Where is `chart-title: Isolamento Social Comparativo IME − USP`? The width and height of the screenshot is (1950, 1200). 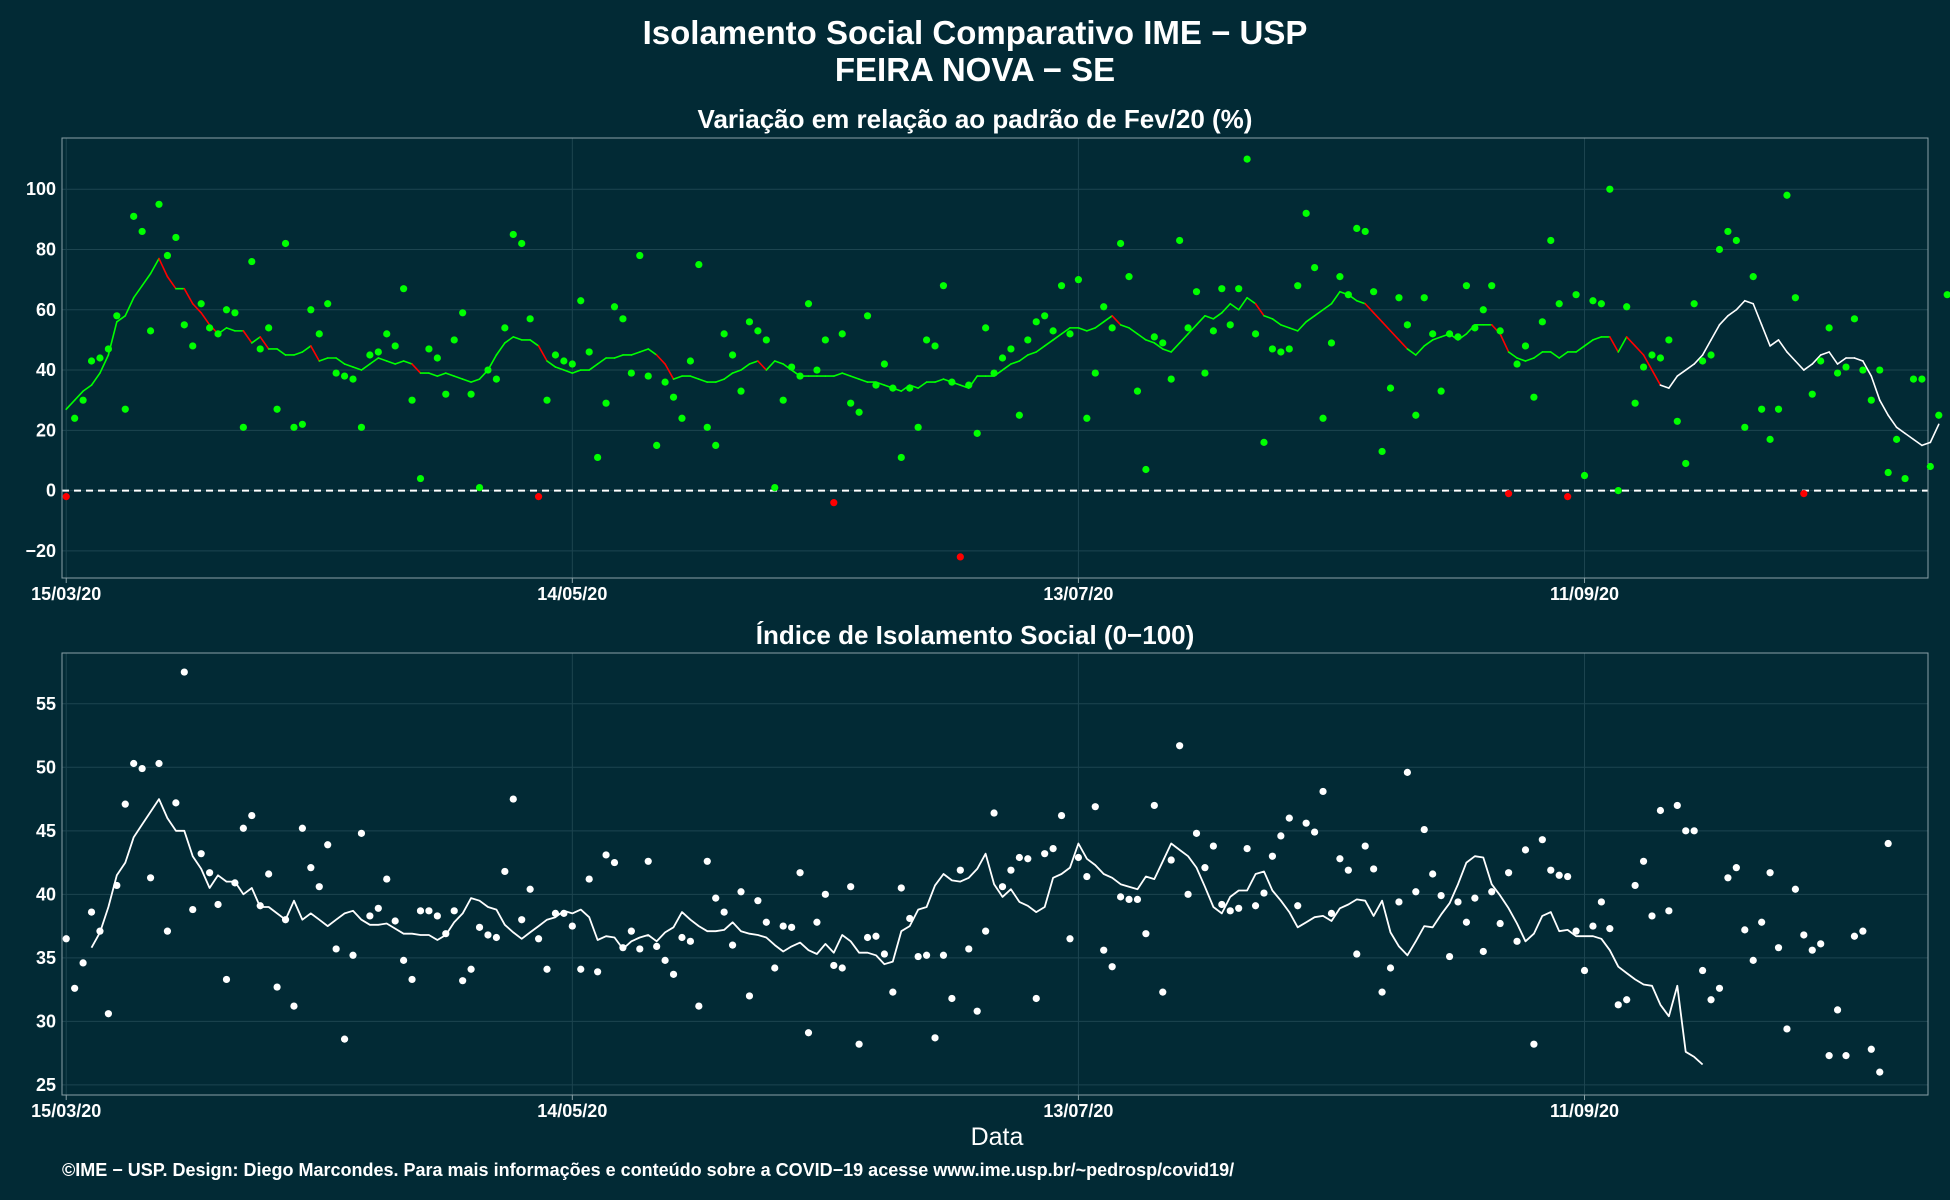 chart-title: Isolamento Social Comparativo IME − USP is located at coordinates (975, 32).